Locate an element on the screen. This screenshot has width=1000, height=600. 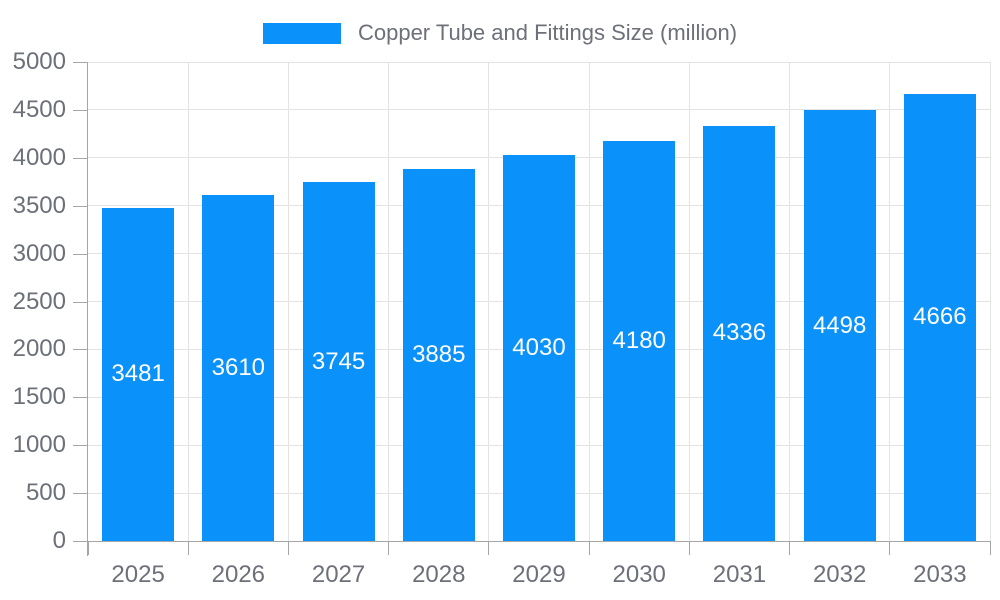
legend-item: Copper Tube and Fittings Size (million) is located at coordinates (500, 33).